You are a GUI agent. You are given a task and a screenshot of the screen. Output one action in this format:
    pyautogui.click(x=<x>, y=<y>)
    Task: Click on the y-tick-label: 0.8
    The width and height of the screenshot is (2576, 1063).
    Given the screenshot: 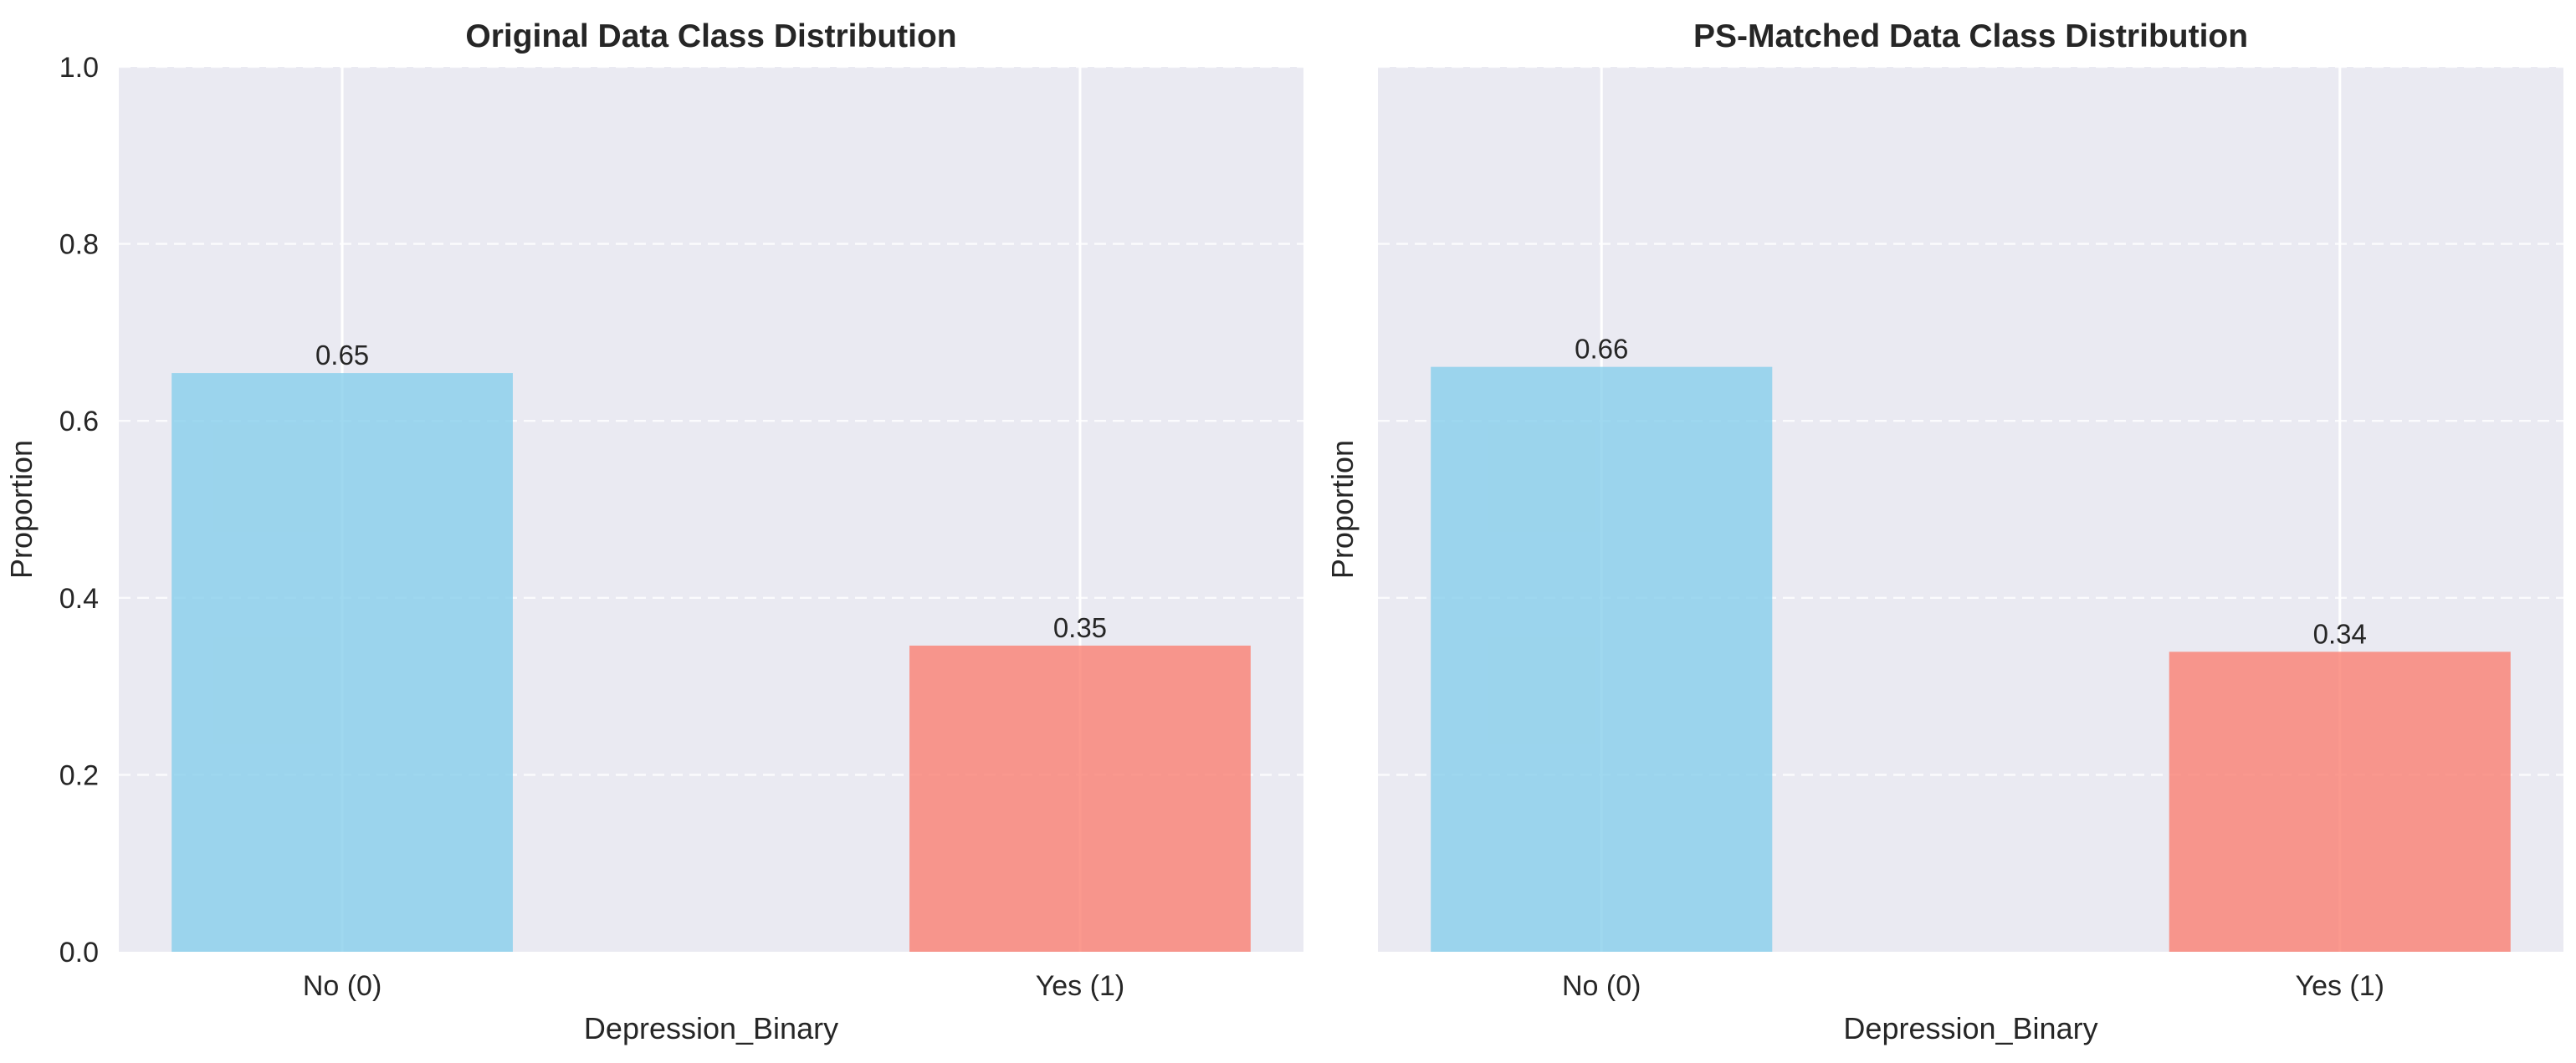 What is the action you would take?
    pyautogui.click(x=79, y=245)
    